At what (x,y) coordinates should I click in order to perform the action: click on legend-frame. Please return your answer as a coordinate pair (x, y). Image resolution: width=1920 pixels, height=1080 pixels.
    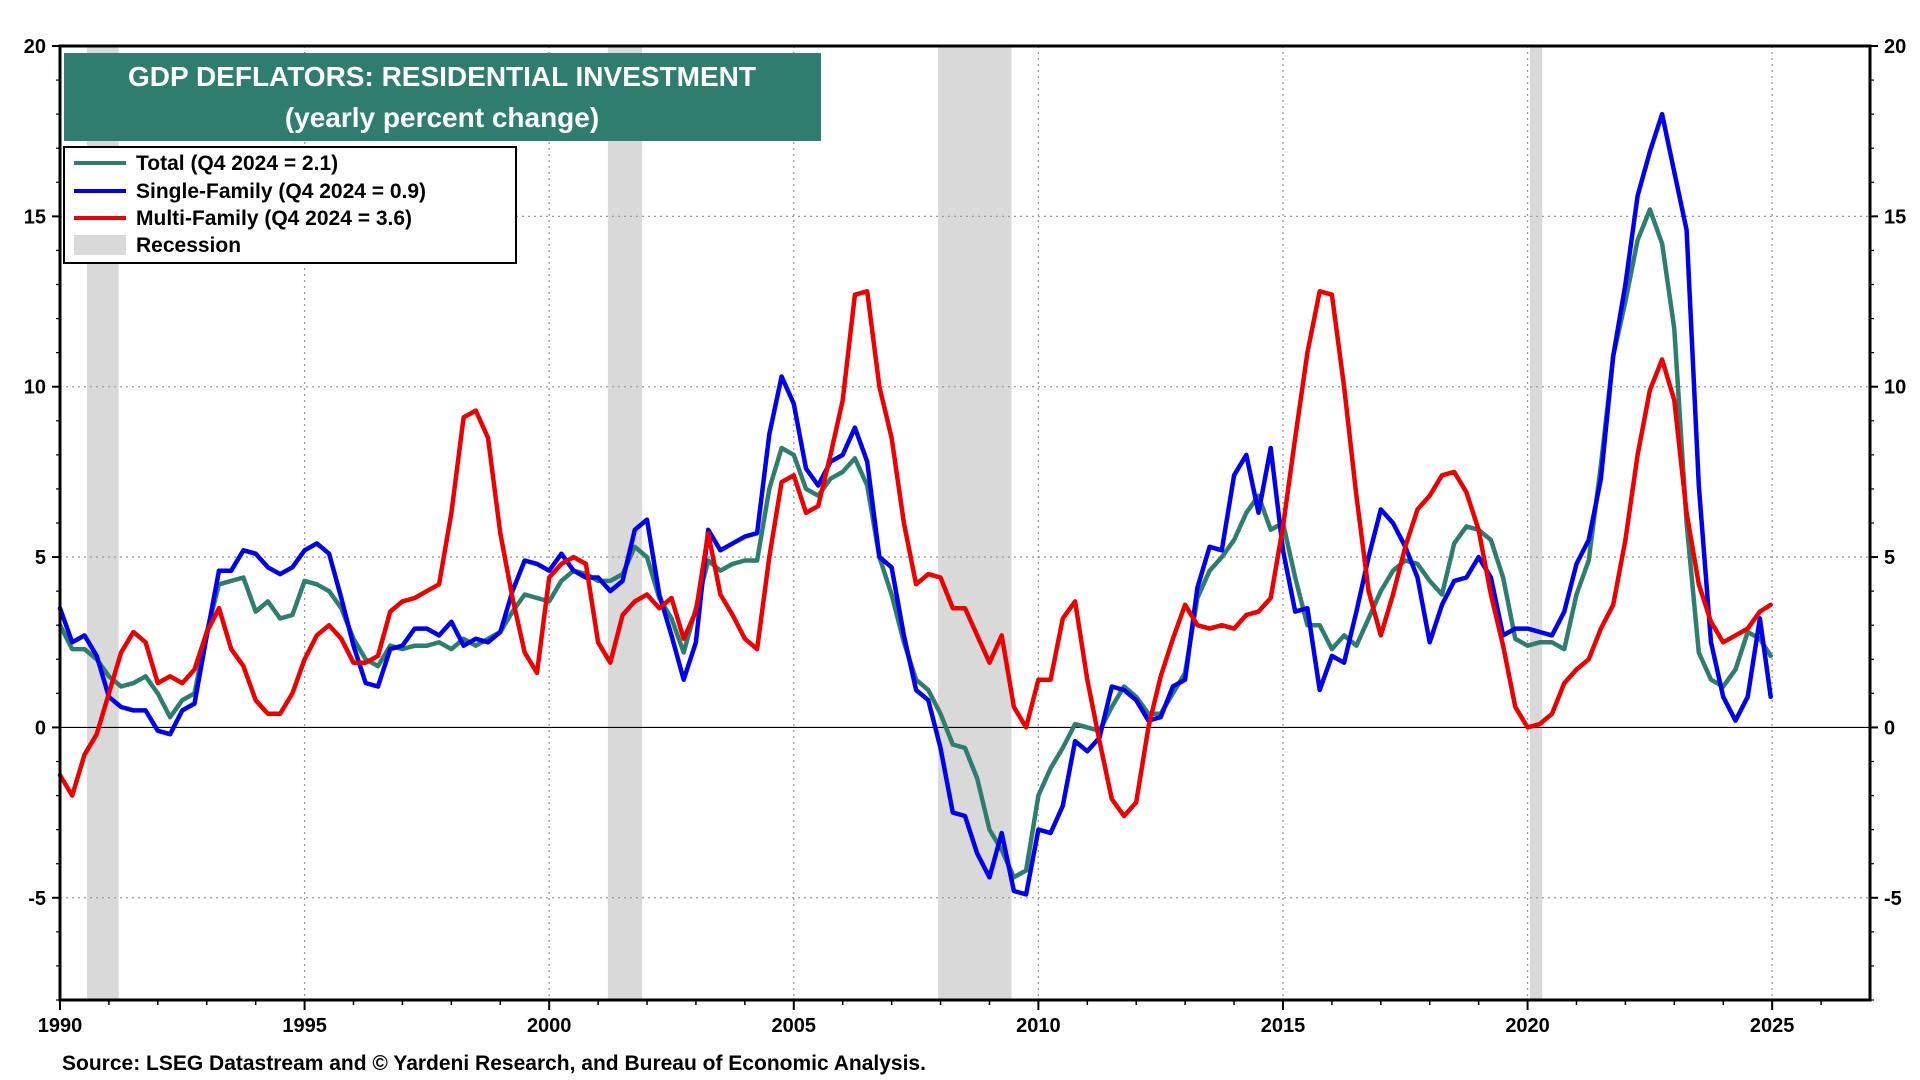
    Looking at the image, I should click on (290, 205).